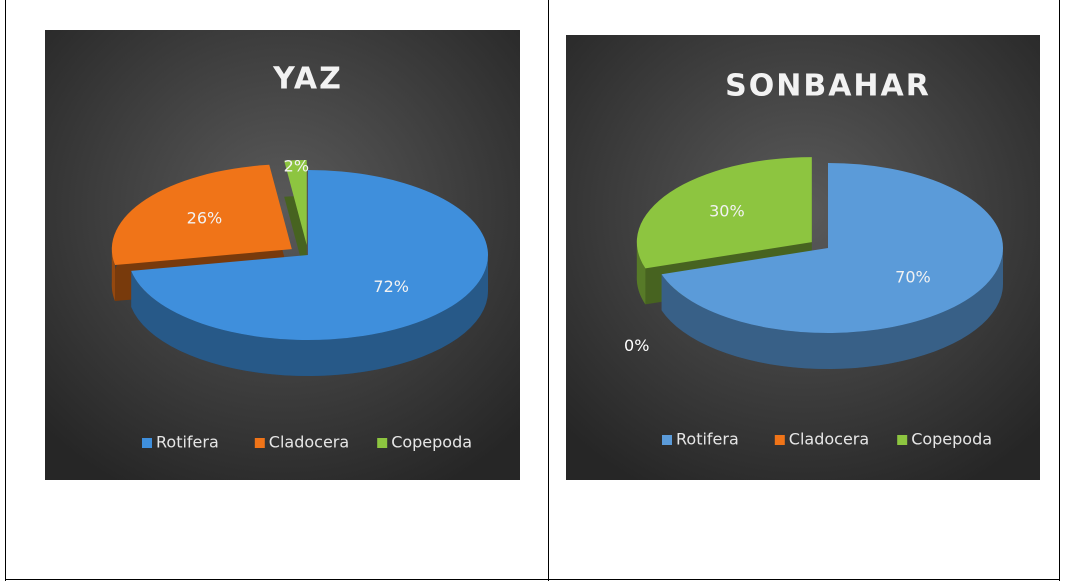  I want to click on chart-title: YAZ, so click(307, 79).